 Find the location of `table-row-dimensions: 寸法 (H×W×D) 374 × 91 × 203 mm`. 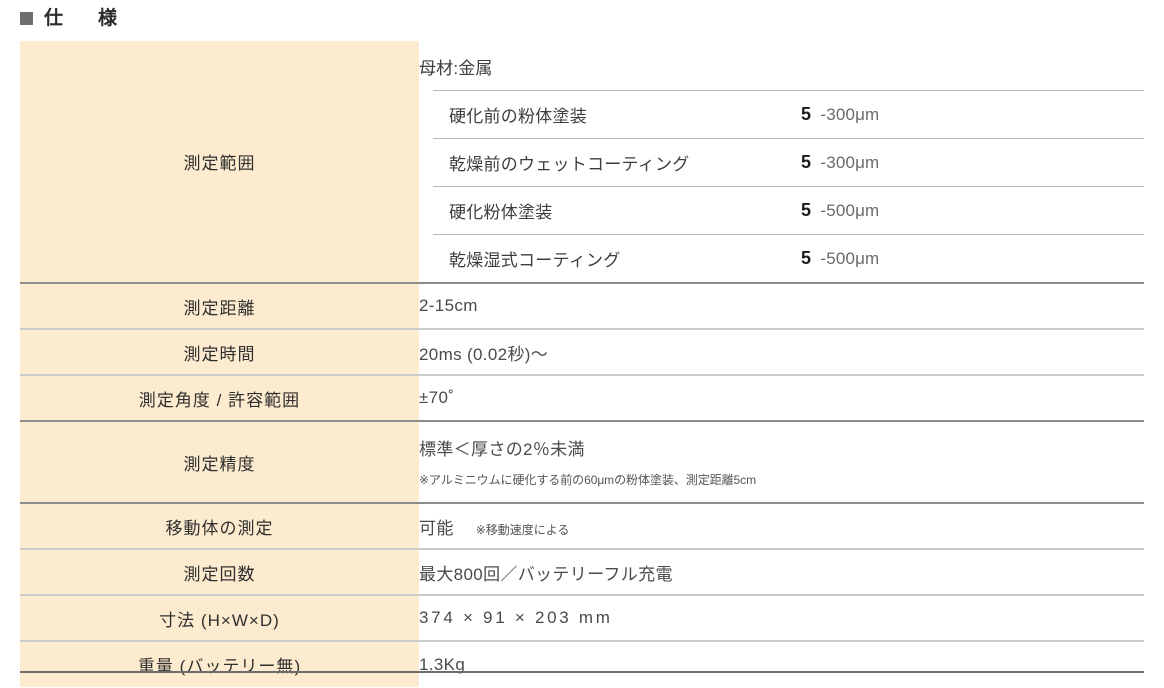

table-row-dimensions: 寸法 (H×W×D) 374 × 91 × 203 mm is located at coordinates (582, 617).